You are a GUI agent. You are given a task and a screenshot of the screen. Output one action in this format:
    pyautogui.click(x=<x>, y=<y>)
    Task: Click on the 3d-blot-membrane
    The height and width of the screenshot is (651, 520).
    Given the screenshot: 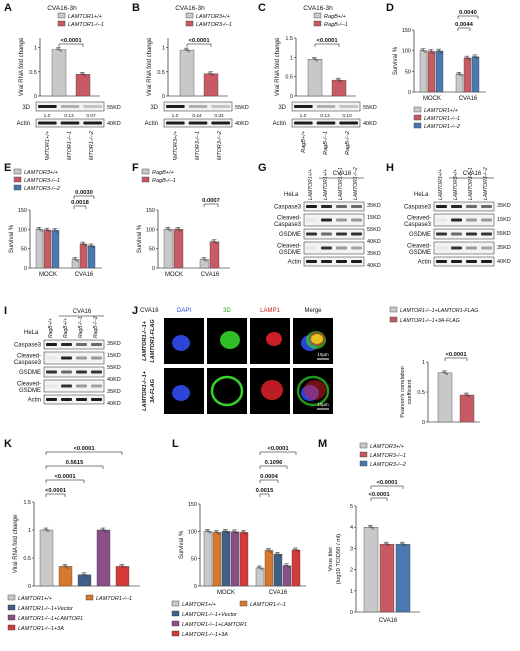 What is the action you would take?
    pyautogui.click(x=70, y=106)
    